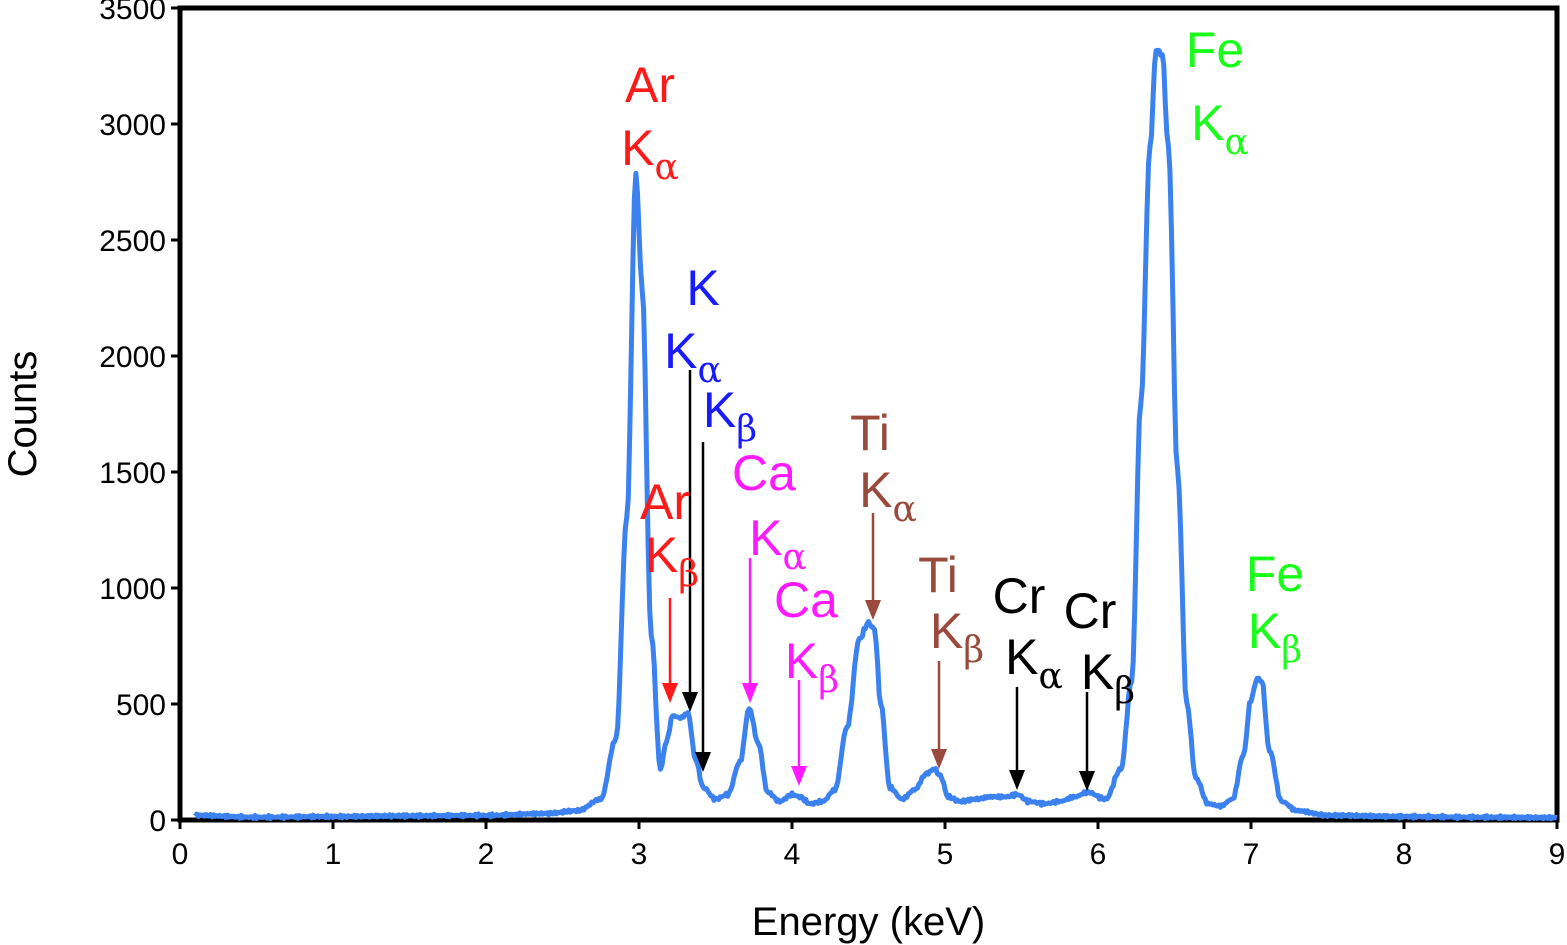 The image size is (1567, 945). Describe the element at coordinates (1217, 92) in the screenshot. I see `peak-label-fe-k-alpha: Fe Kα` at that location.